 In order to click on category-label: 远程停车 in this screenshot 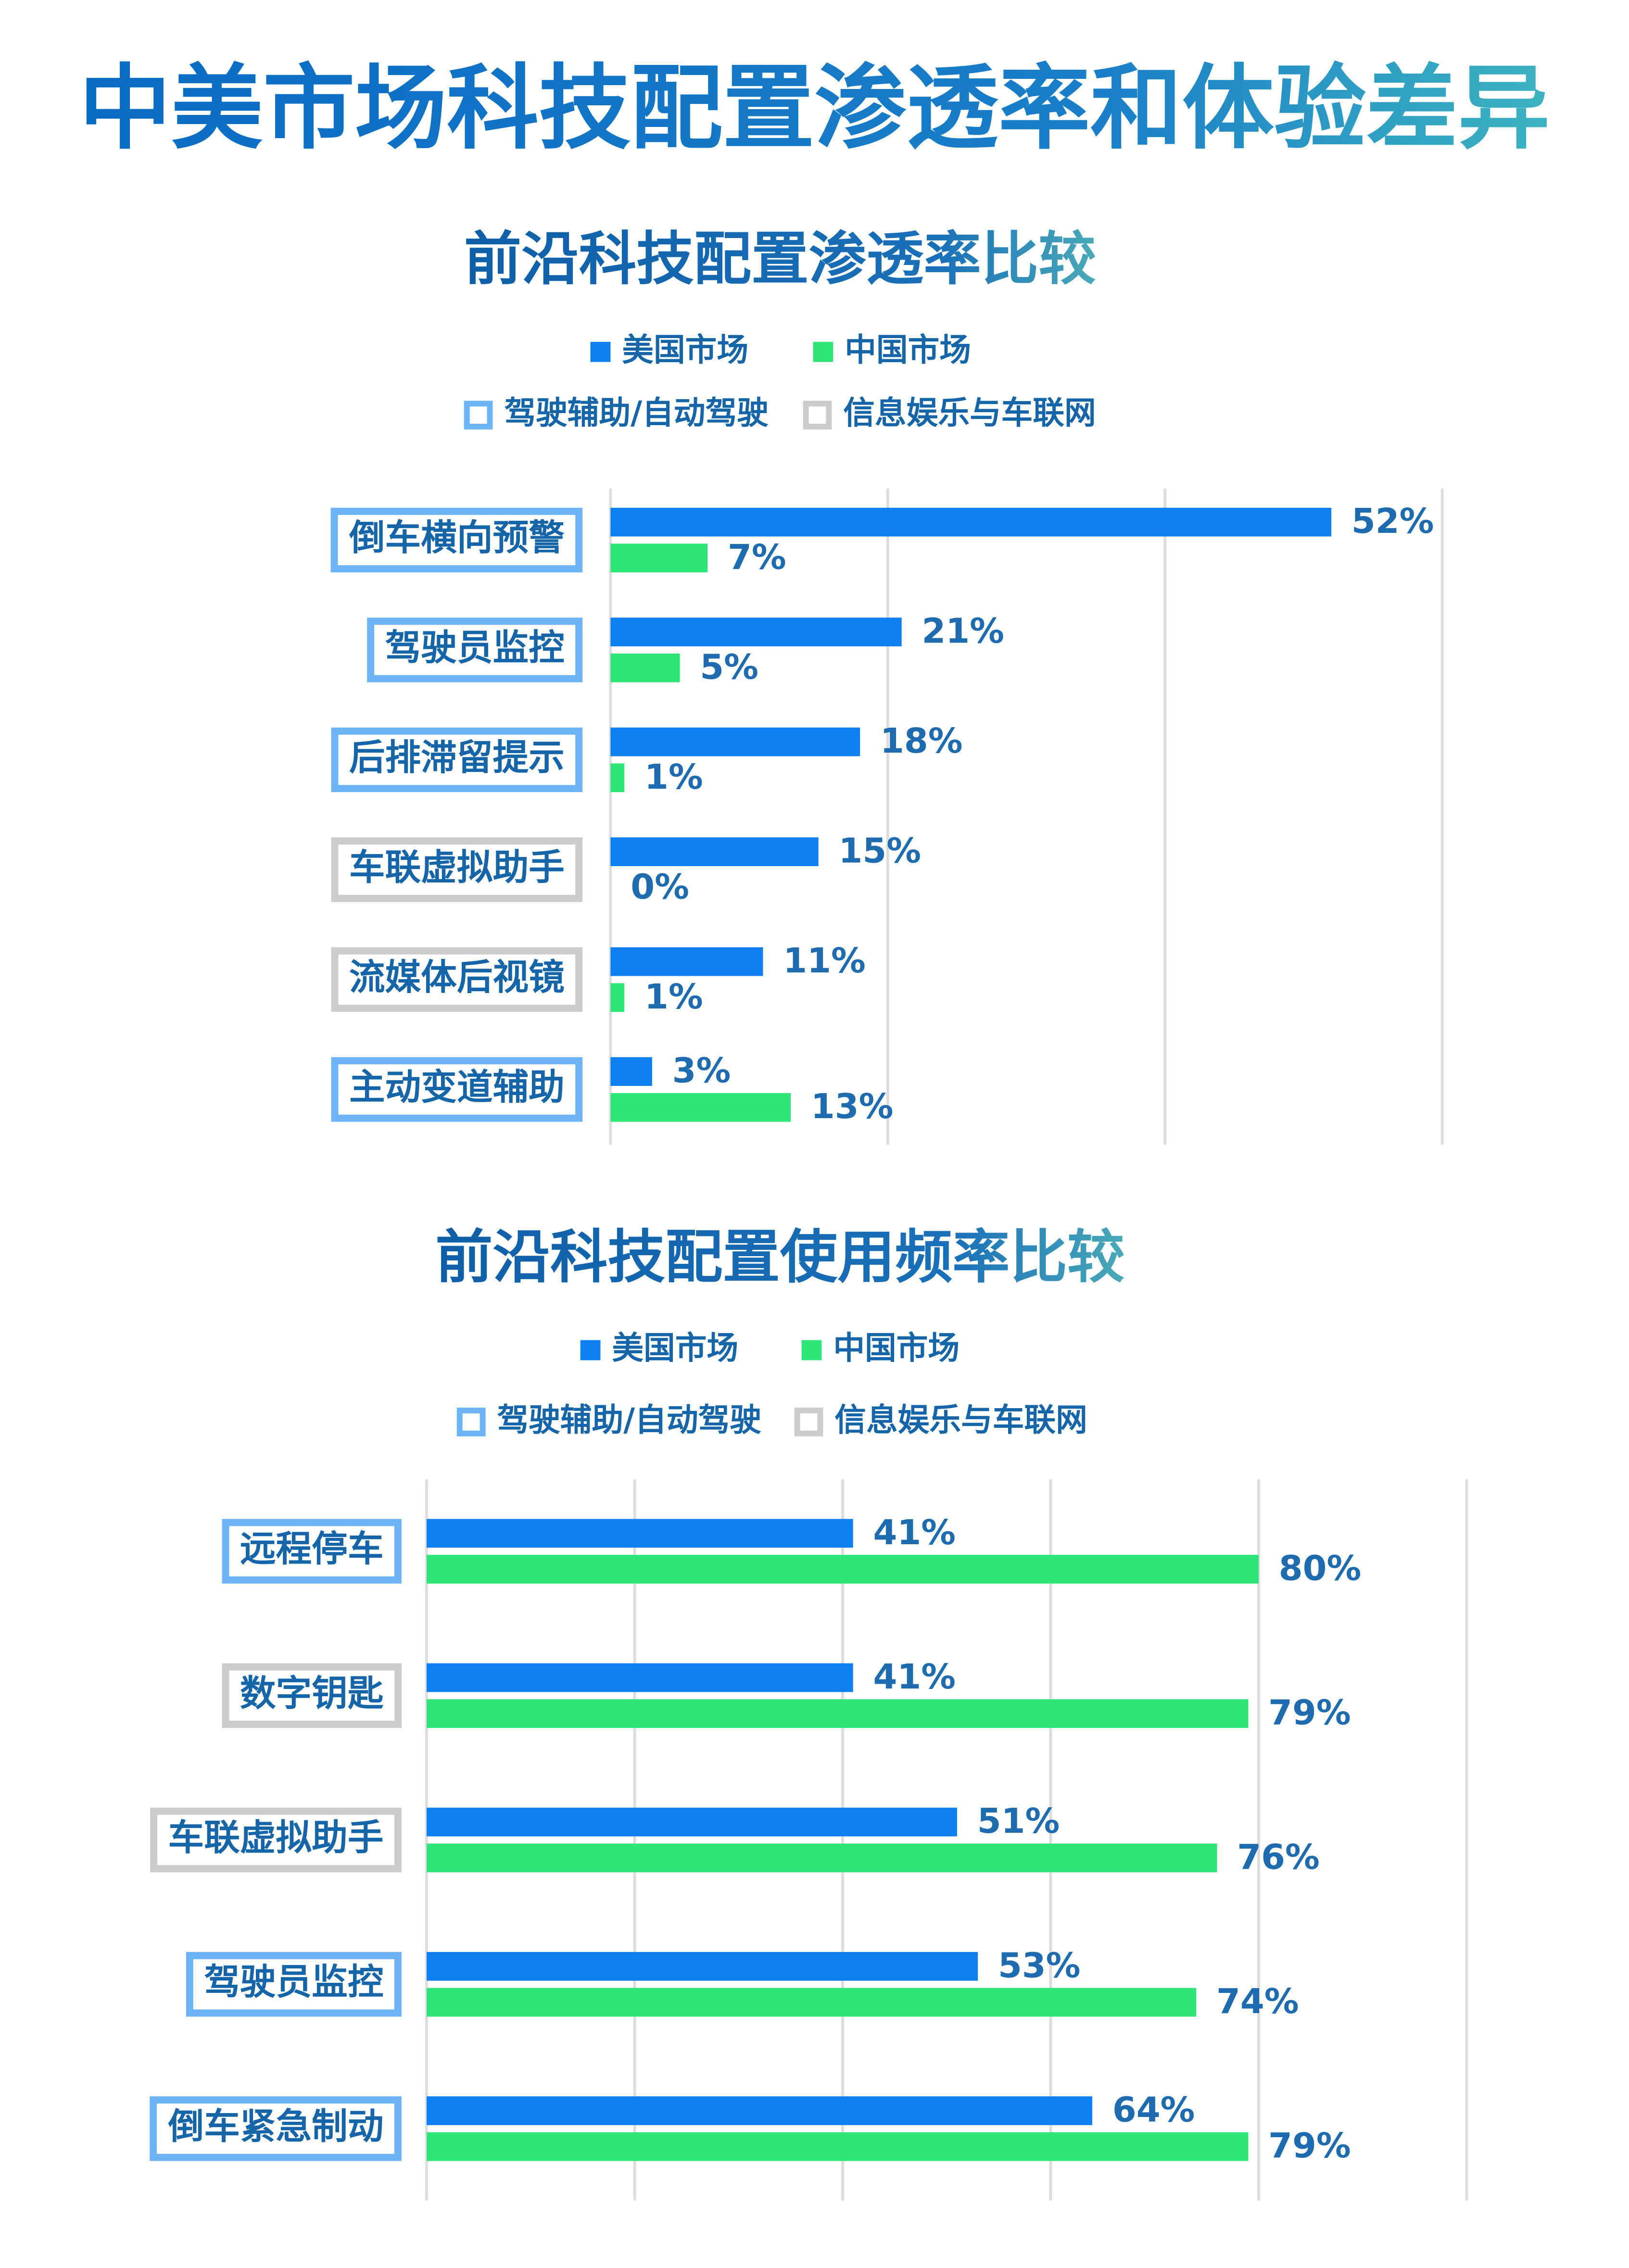, I will do `click(312, 1549)`.